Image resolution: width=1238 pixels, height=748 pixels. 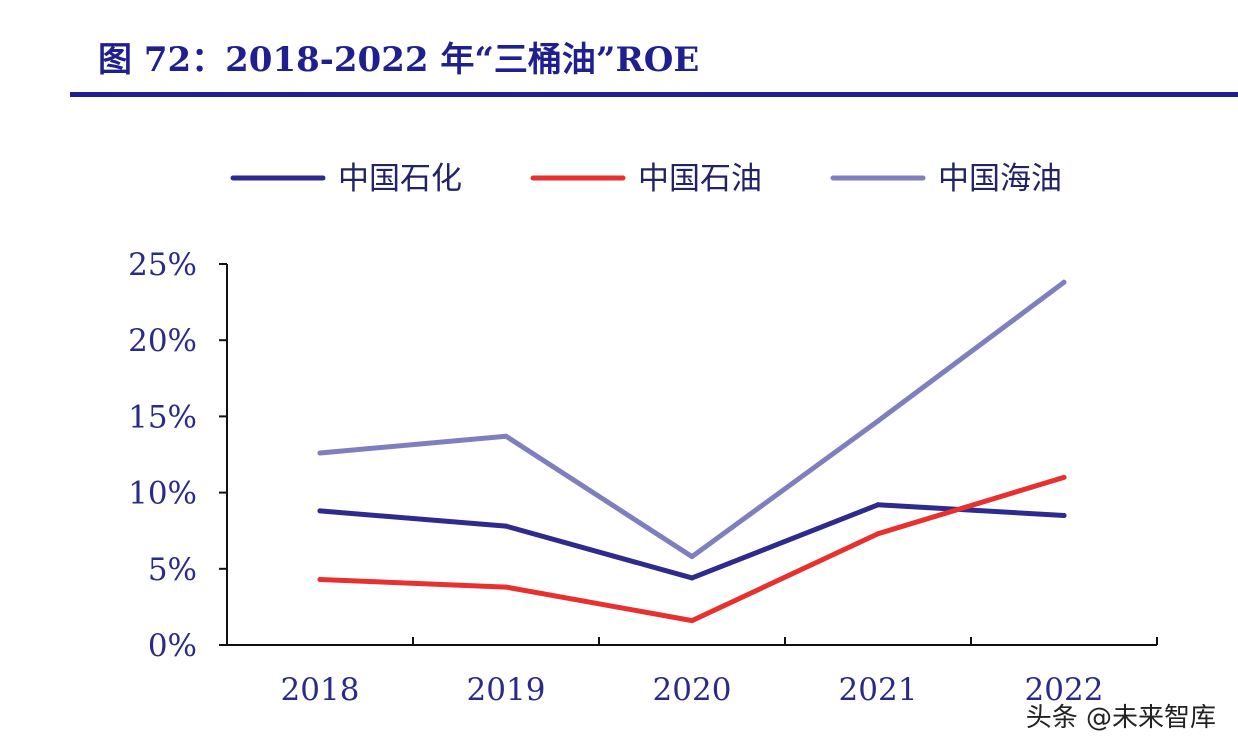 I want to click on x-tick-label: 2021, so click(x=878, y=690).